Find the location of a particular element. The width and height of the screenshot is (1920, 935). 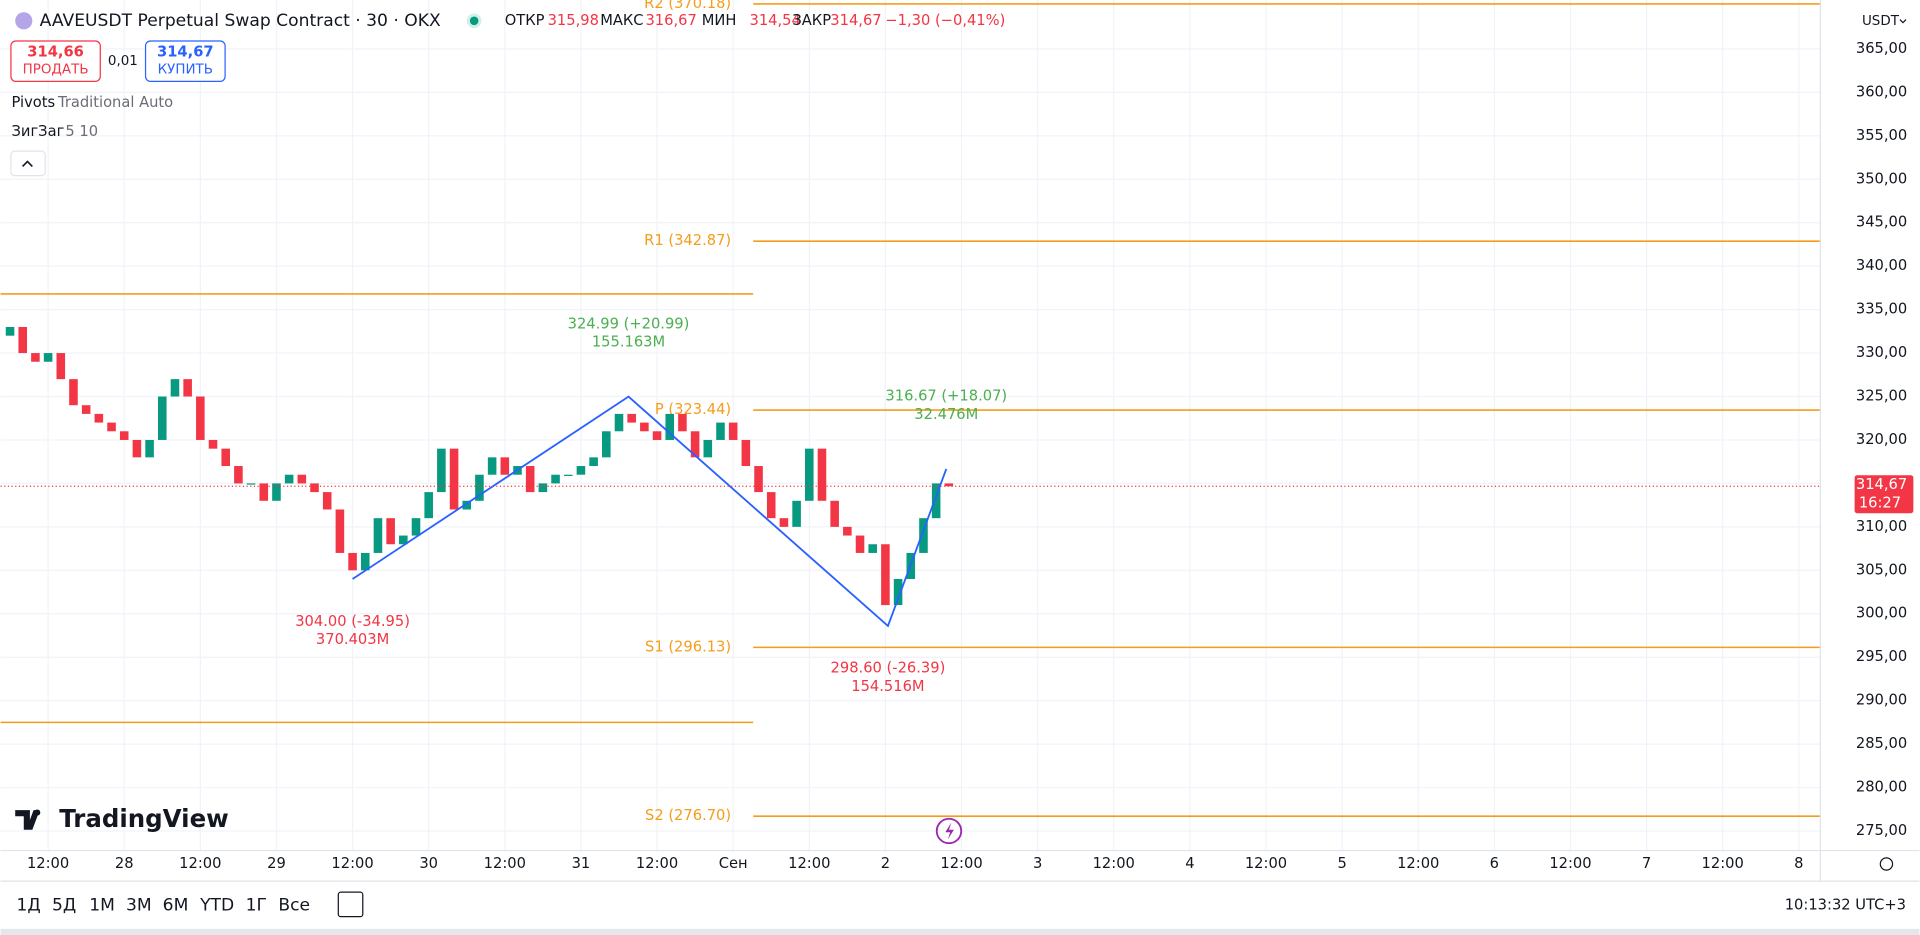

x-tick-label: 4 is located at coordinates (1189, 863).